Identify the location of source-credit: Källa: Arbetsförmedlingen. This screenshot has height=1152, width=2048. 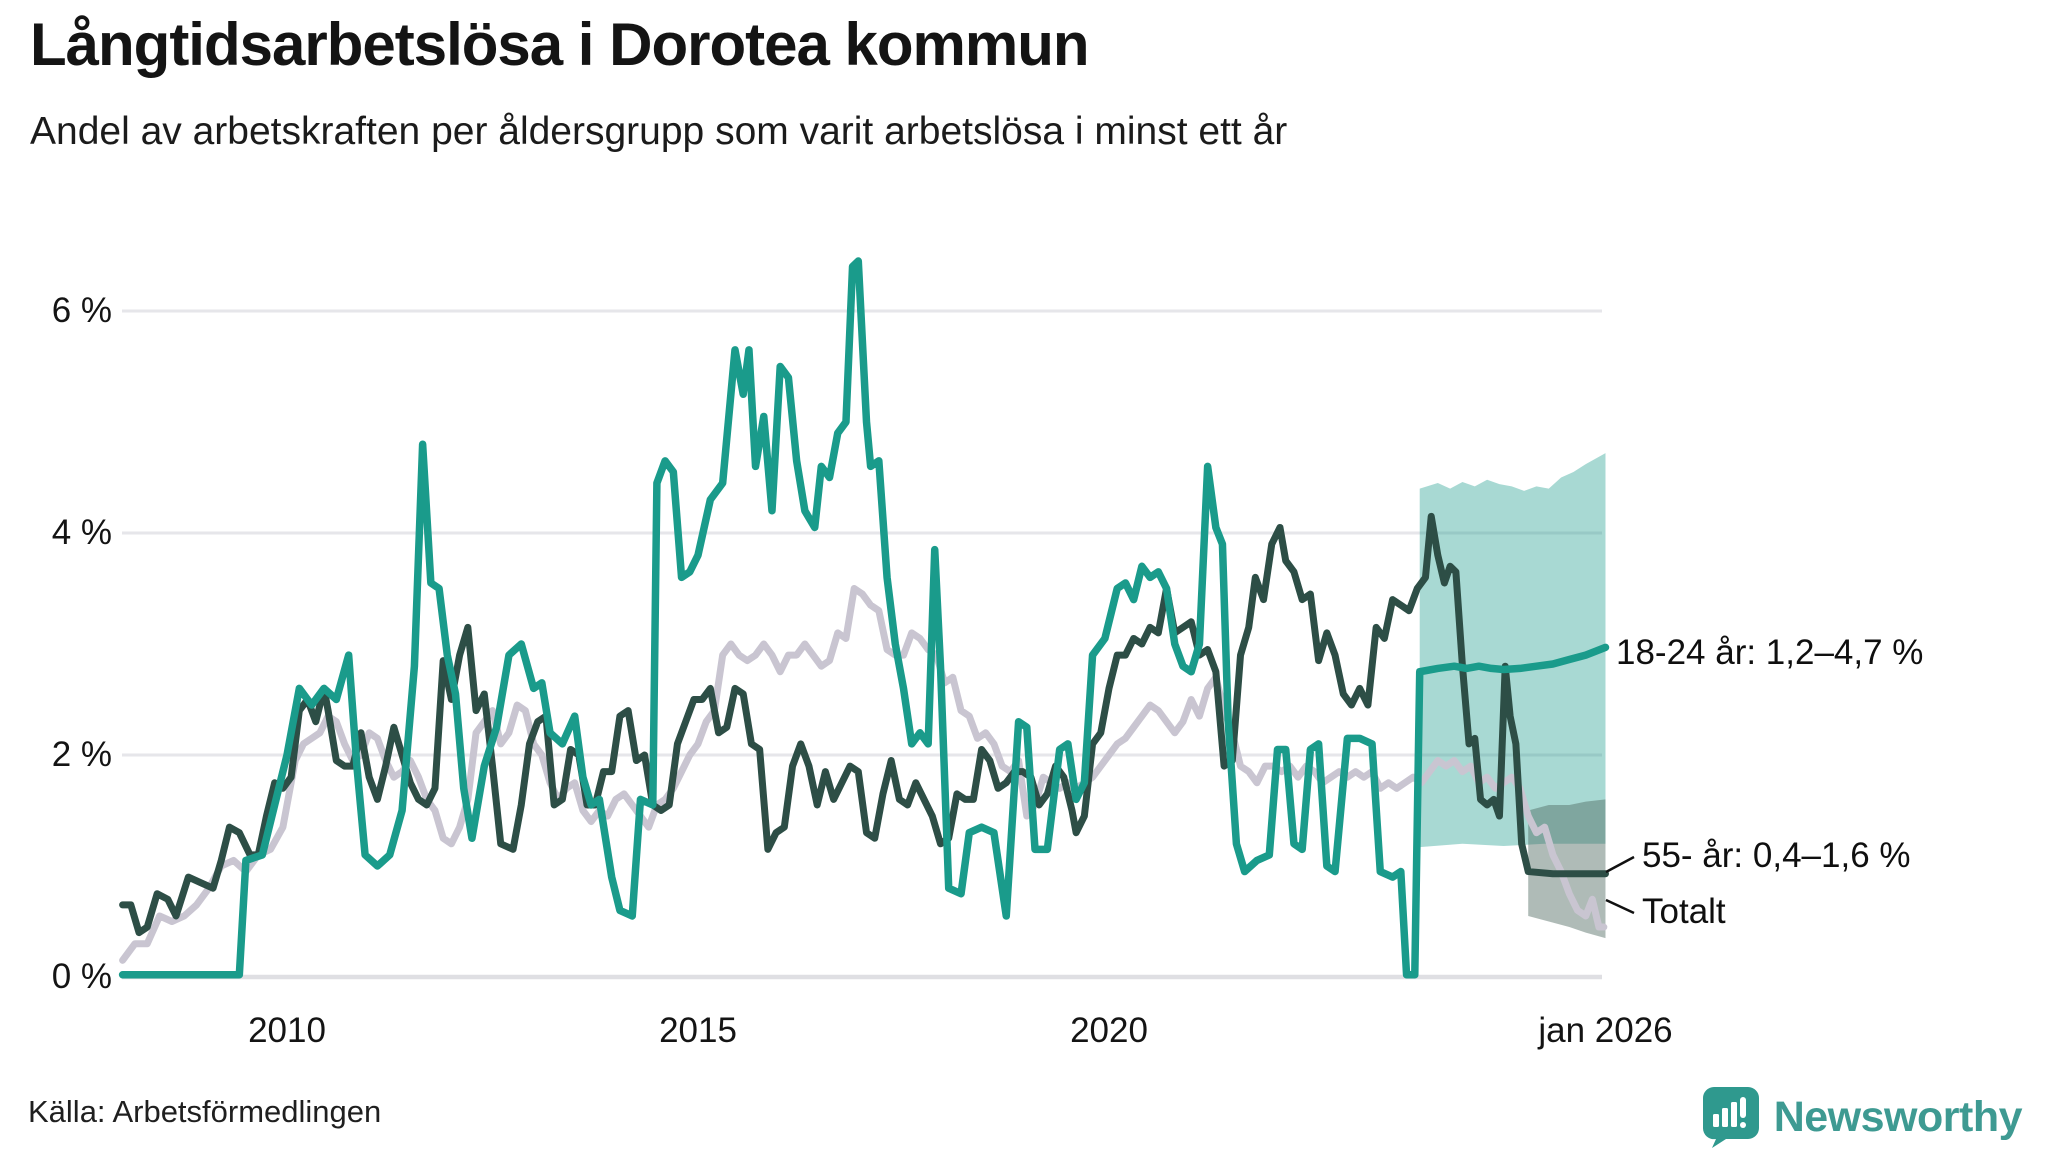
(205, 1111).